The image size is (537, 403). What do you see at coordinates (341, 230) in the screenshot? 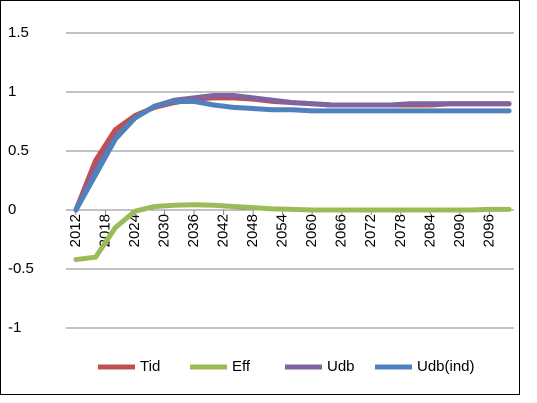
I see `x-tick-label: 2066` at bounding box center [341, 230].